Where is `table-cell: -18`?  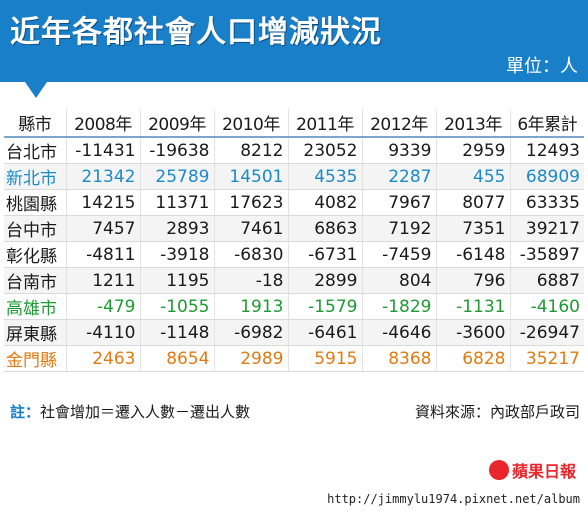
table-cell: -18 is located at coordinates (251, 280).